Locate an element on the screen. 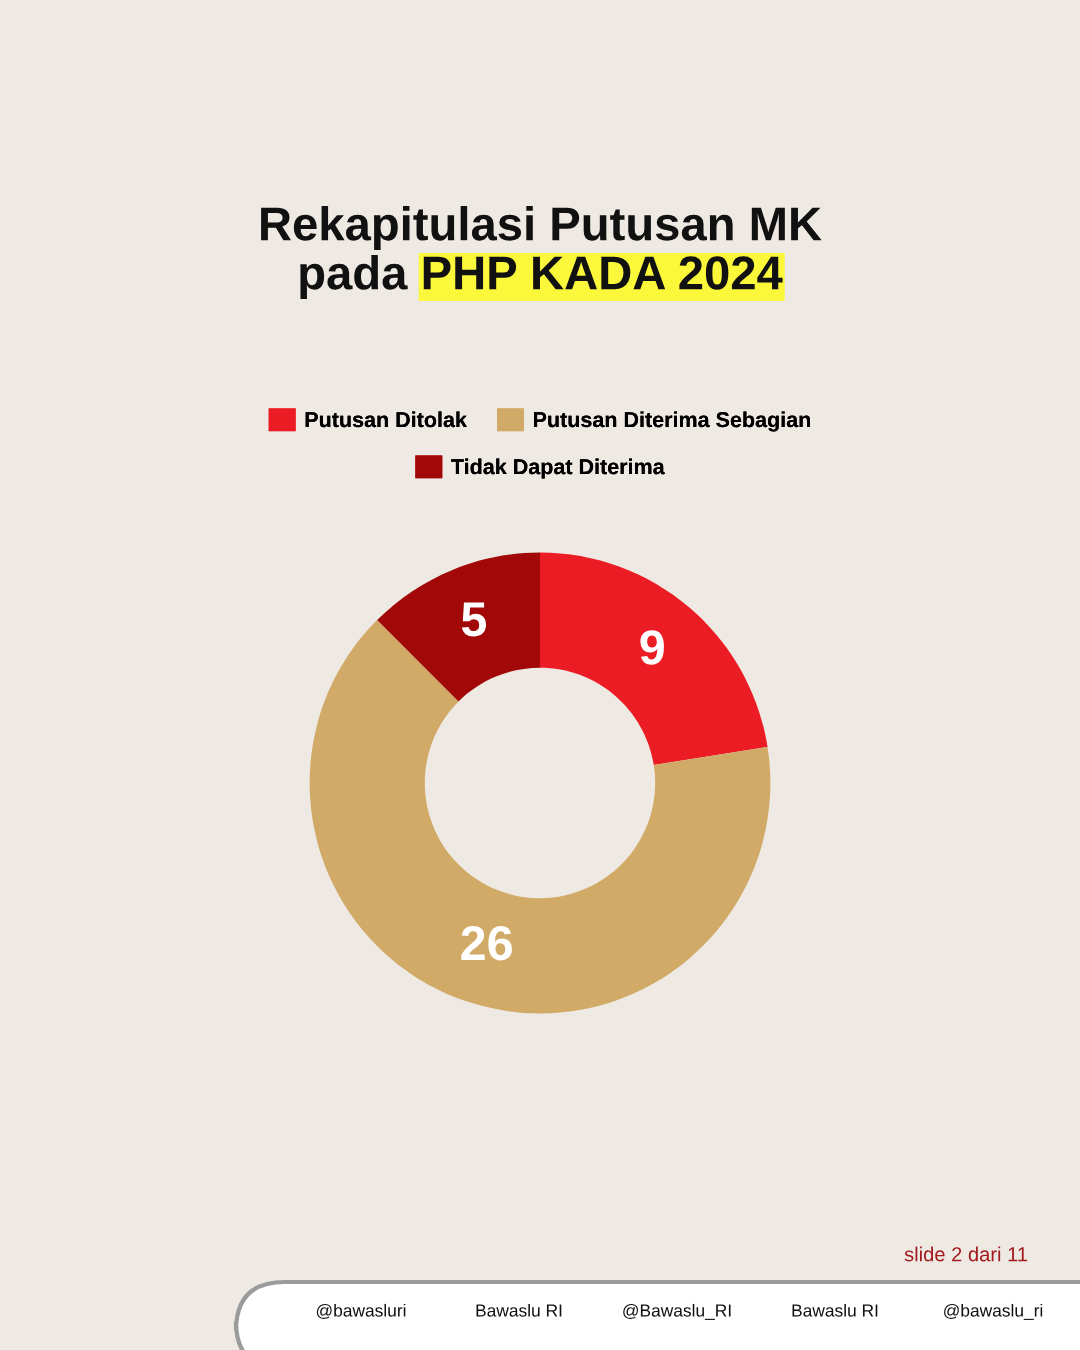 This screenshot has width=1080, height=1350. text: @bawaslu_ri is located at coordinates (993, 1311).